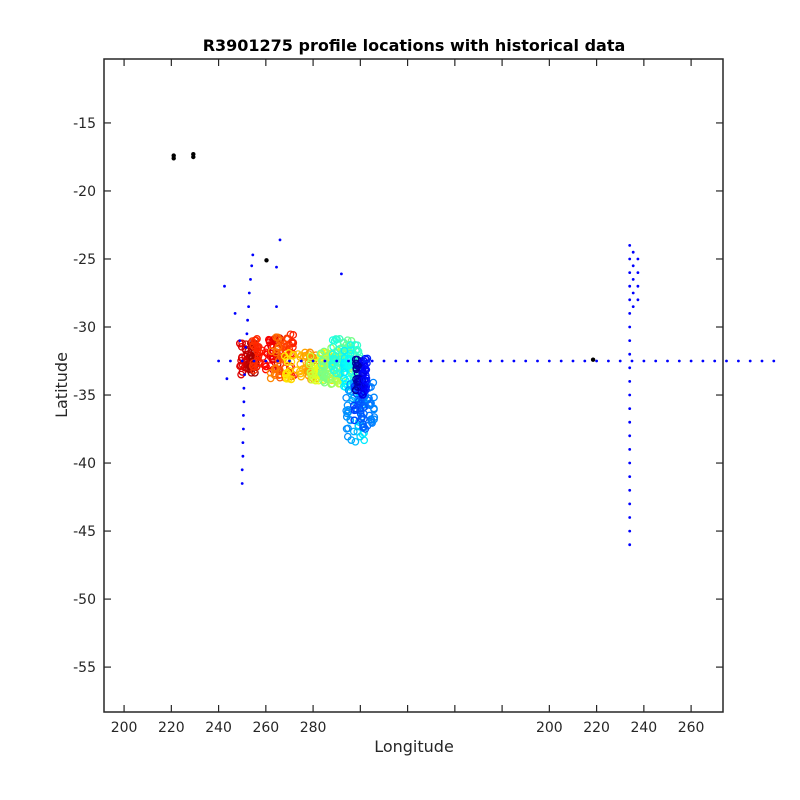  What do you see at coordinates (84, 532) in the screenshot?
I see `y-tick-label: -45` at bounding box center [84, 532].